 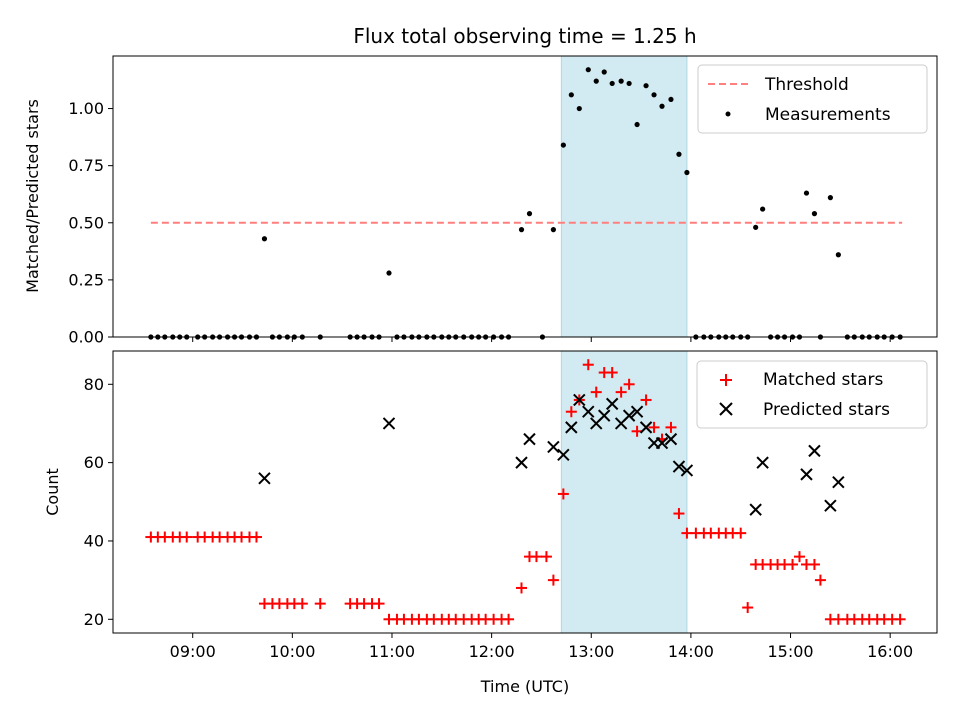 What do you see at coordinates (524, 36) in the screenshot?
I see `chart-title: Flux total observing time = 1.25 h` at bounding box center [524, 36].